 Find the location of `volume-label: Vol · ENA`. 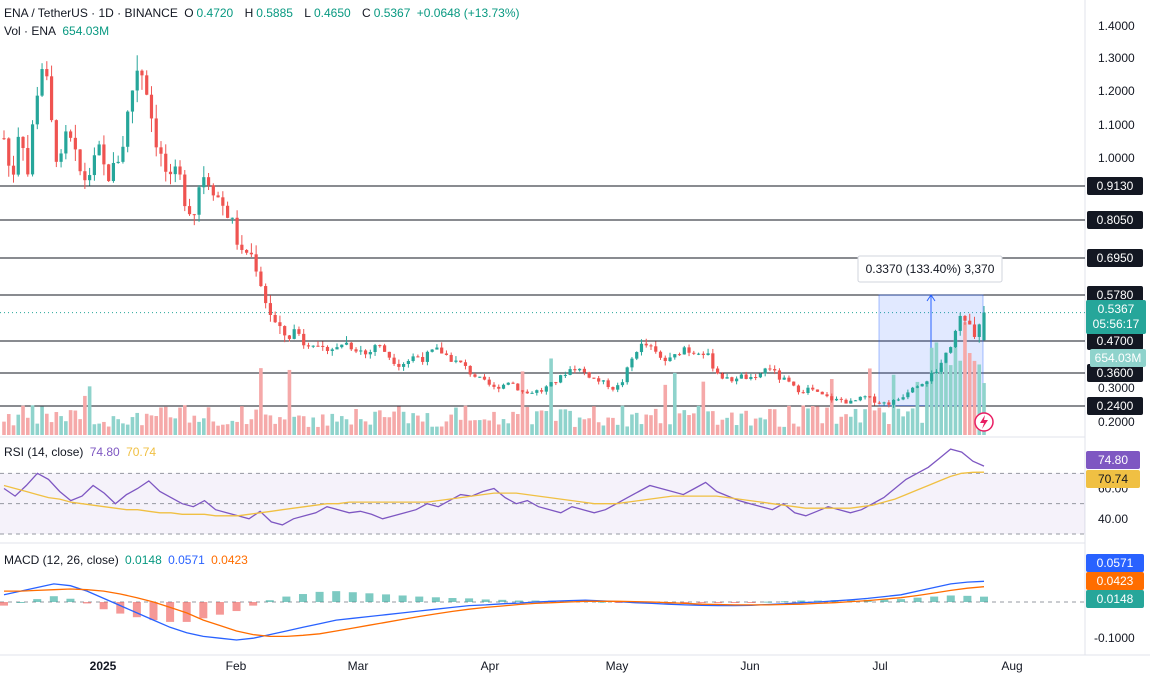

volume-label: Vol · ENA is located at coordinates (30, 31).